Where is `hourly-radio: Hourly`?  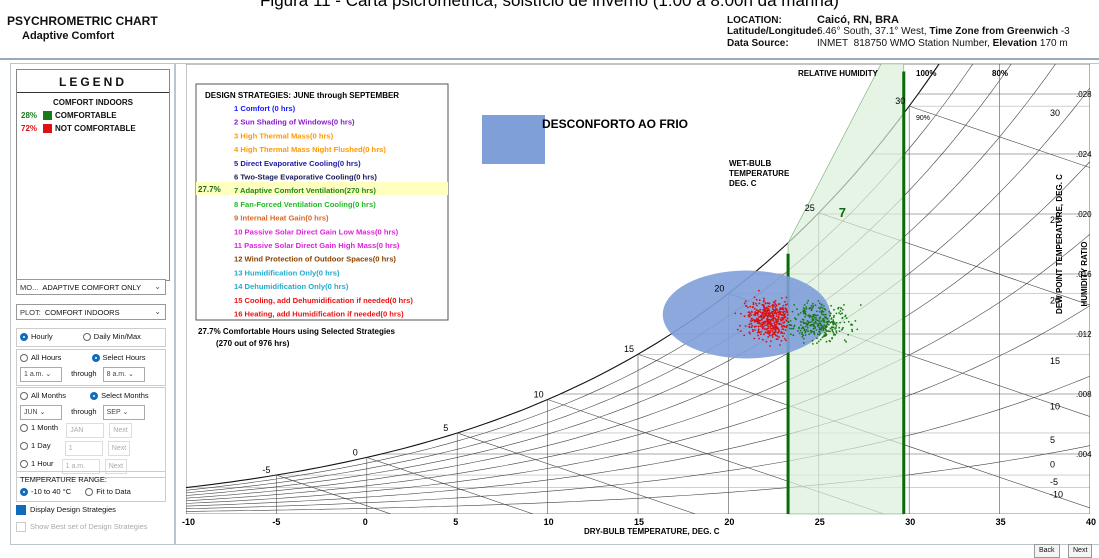 hourly-radio: Hourly is located at coordinates (36, 336).